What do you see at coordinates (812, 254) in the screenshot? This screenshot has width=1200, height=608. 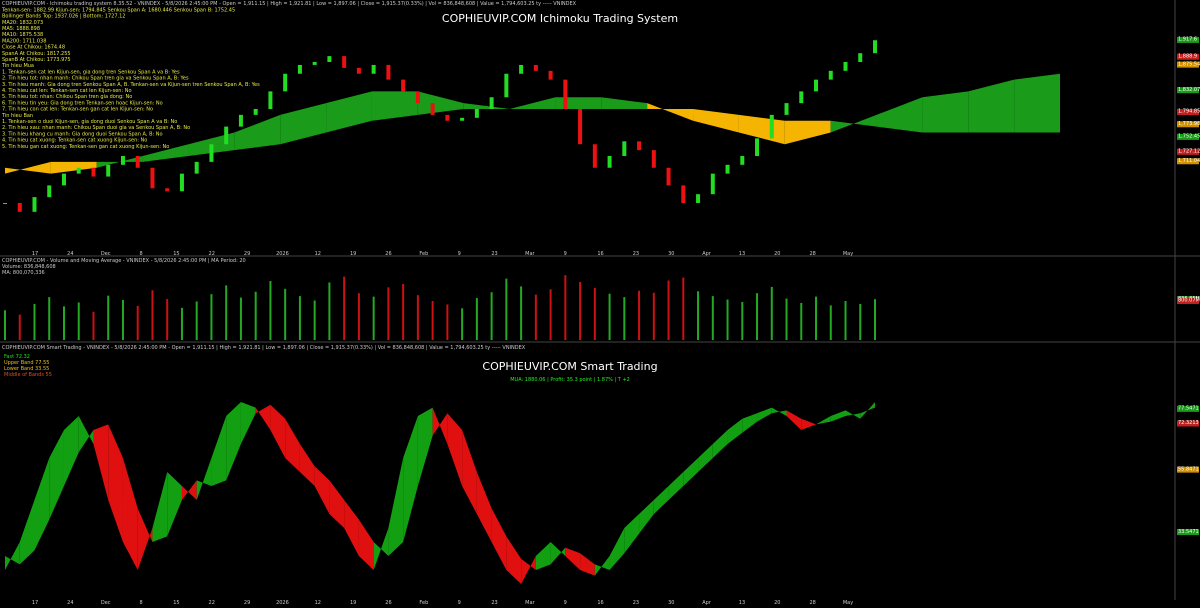 I see `x-label: 28` at bounding box center [812, 254].